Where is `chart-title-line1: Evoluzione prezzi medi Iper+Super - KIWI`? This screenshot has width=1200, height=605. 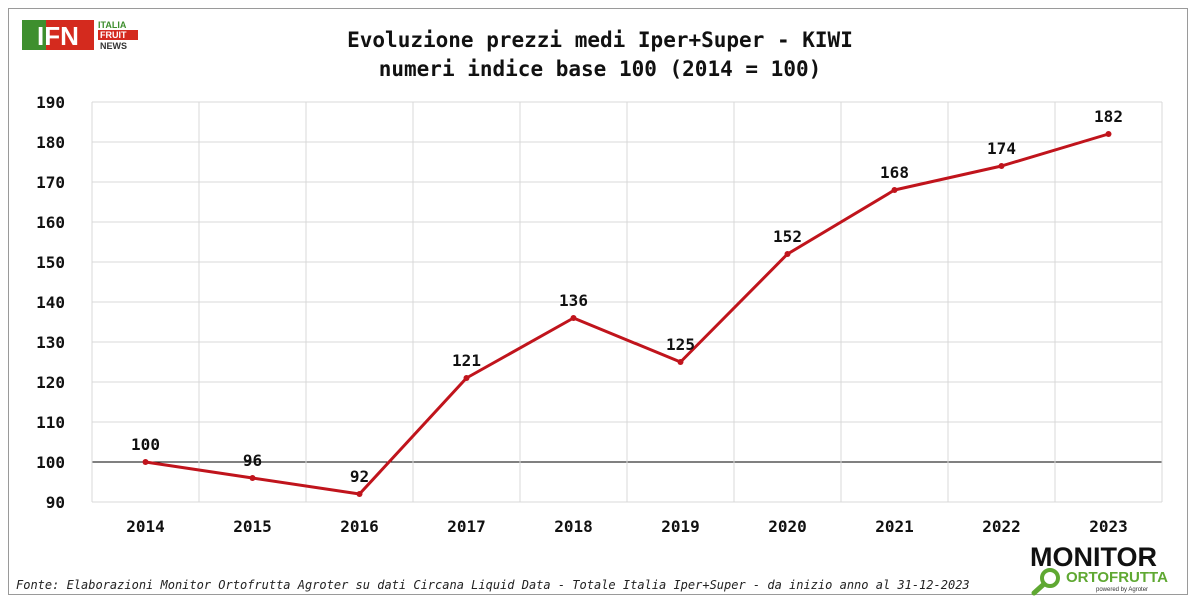 chart-title-line1: Evoluzione prezzi medi Iper+Super - KIWI is located at coordinates (600, 40).